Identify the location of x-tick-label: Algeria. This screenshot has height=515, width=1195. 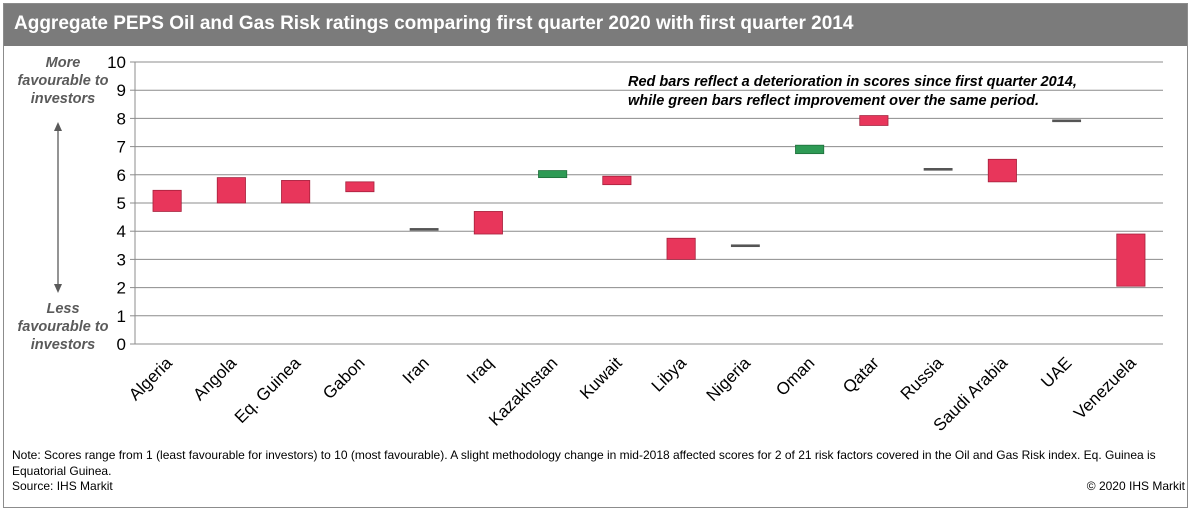
(150, 378).